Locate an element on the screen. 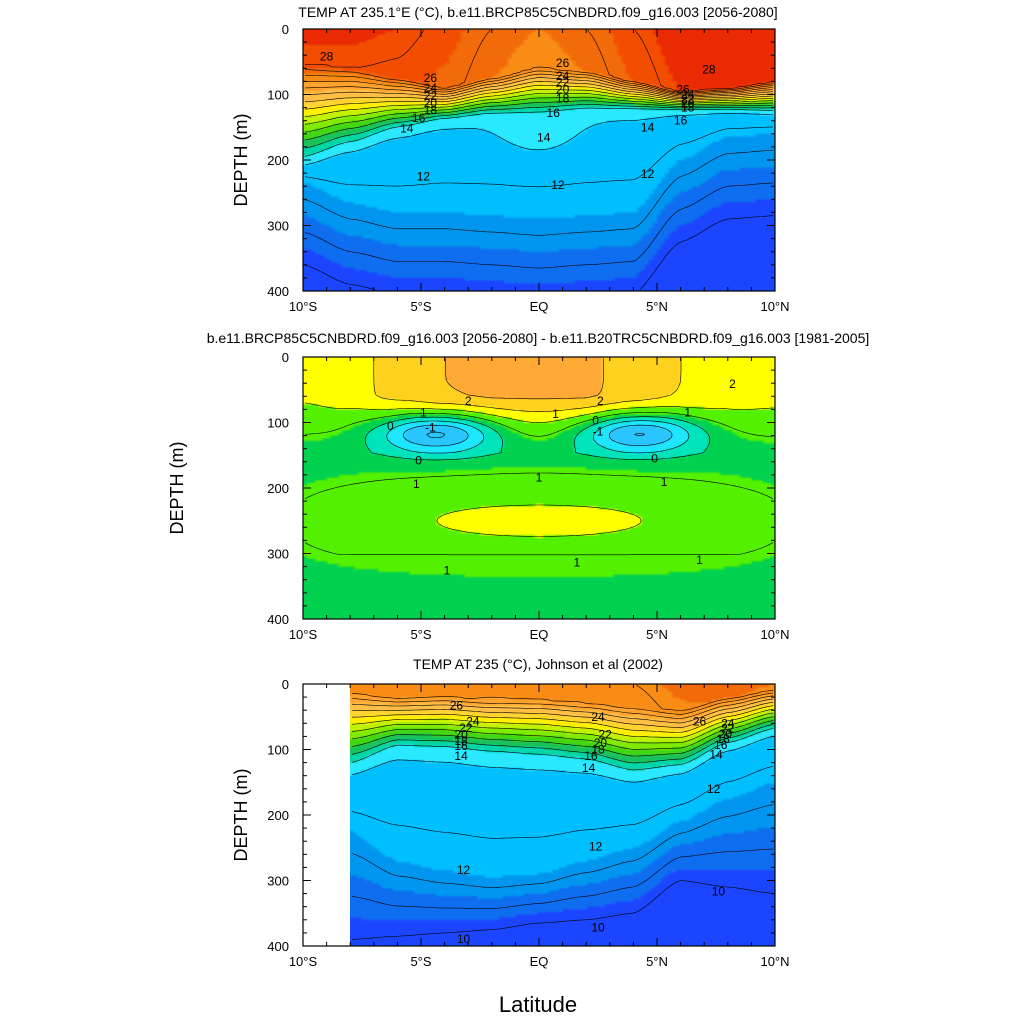 The image size is (1024, 1024). contour-label: 0 is located at coordinates (390, 426).